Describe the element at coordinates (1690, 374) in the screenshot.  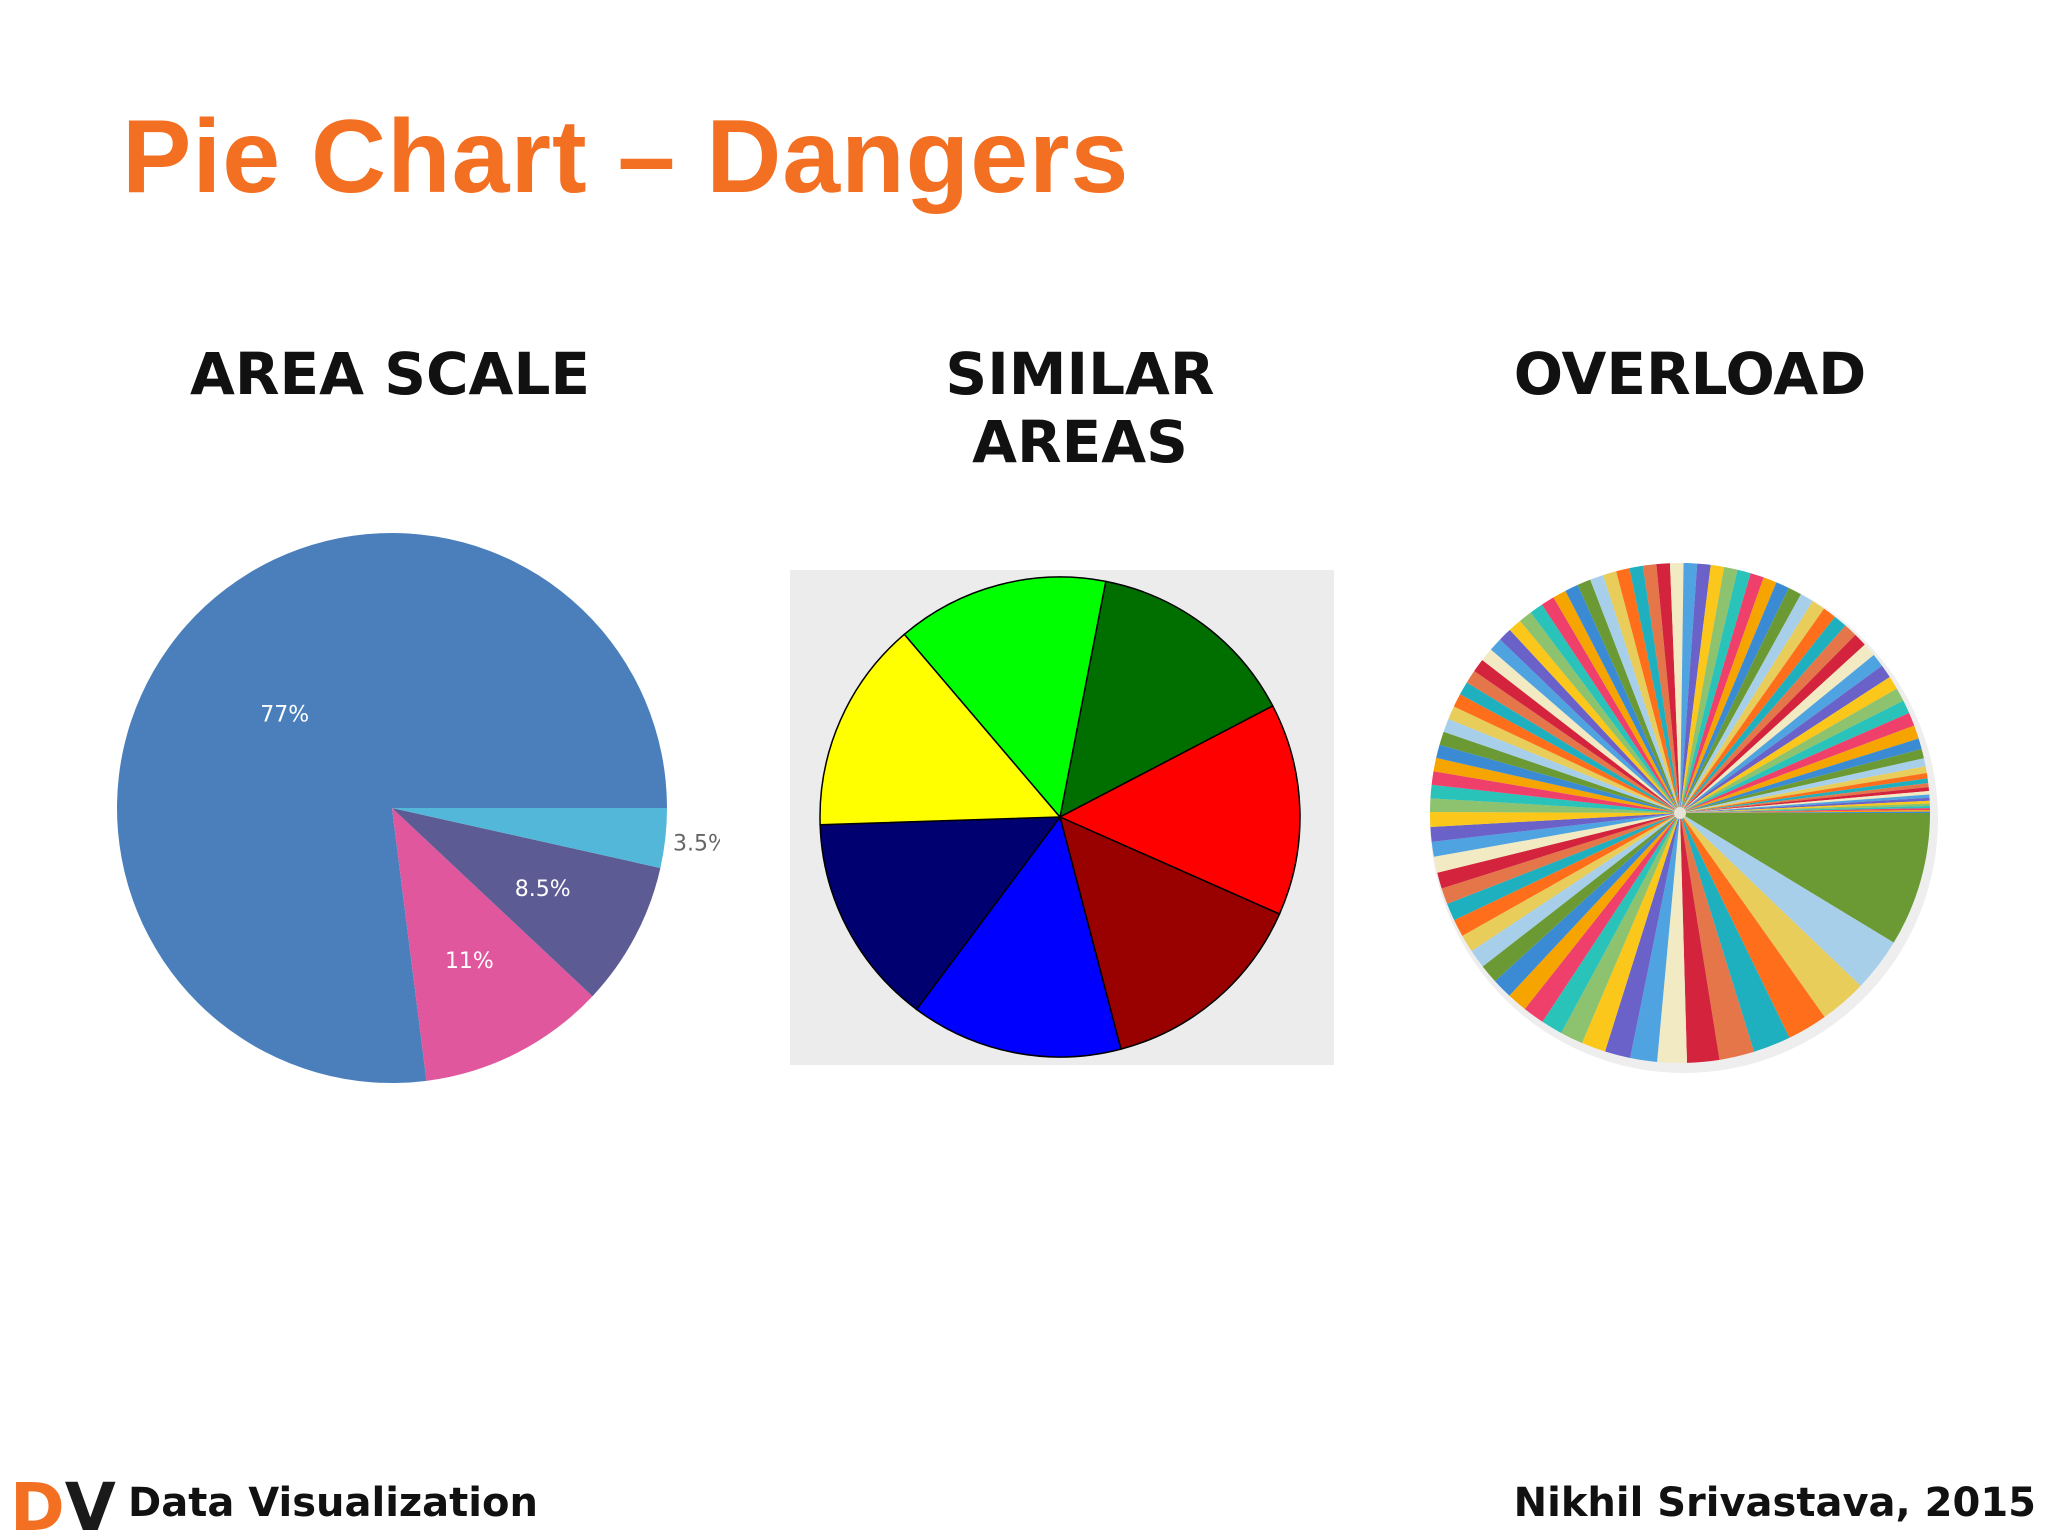
I see `overload-heading: OVERLOAD` at that location.